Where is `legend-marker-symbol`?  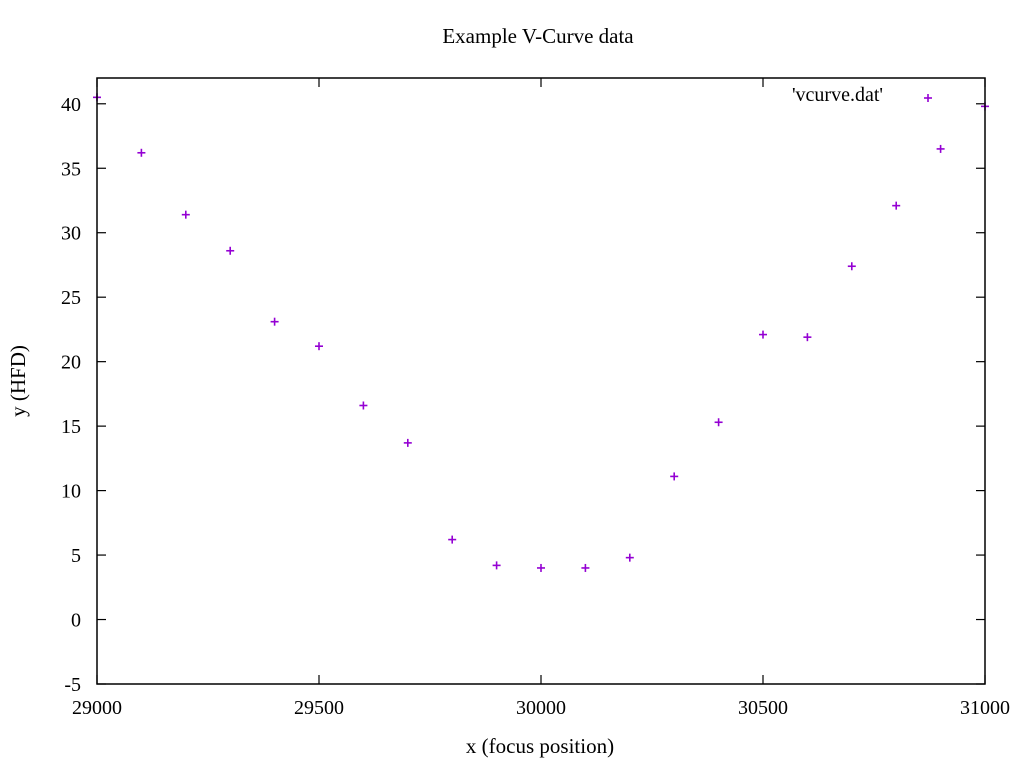
legend-marker-symbol is located at coordinates (928, 98).